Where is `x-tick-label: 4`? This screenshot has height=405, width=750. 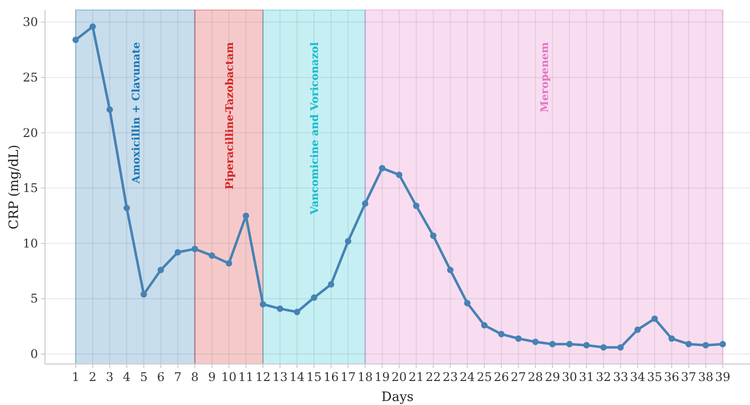 x-tick-label: 4 is located at coordinates (126, 377).